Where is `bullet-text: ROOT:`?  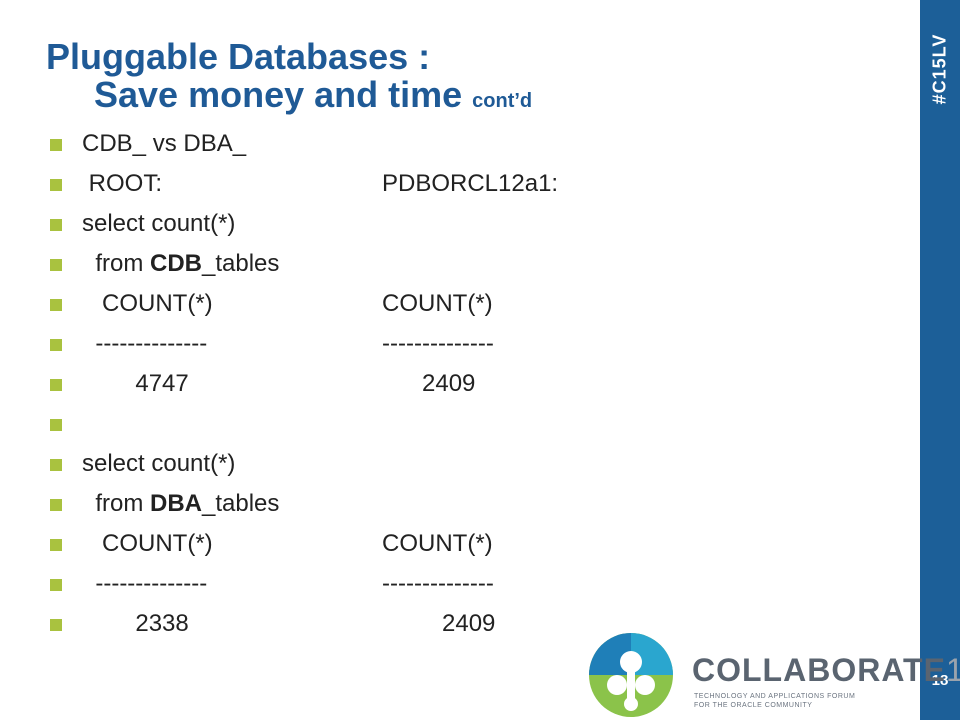
bullet-text: ROOT: is located at coordinates (122, 183).